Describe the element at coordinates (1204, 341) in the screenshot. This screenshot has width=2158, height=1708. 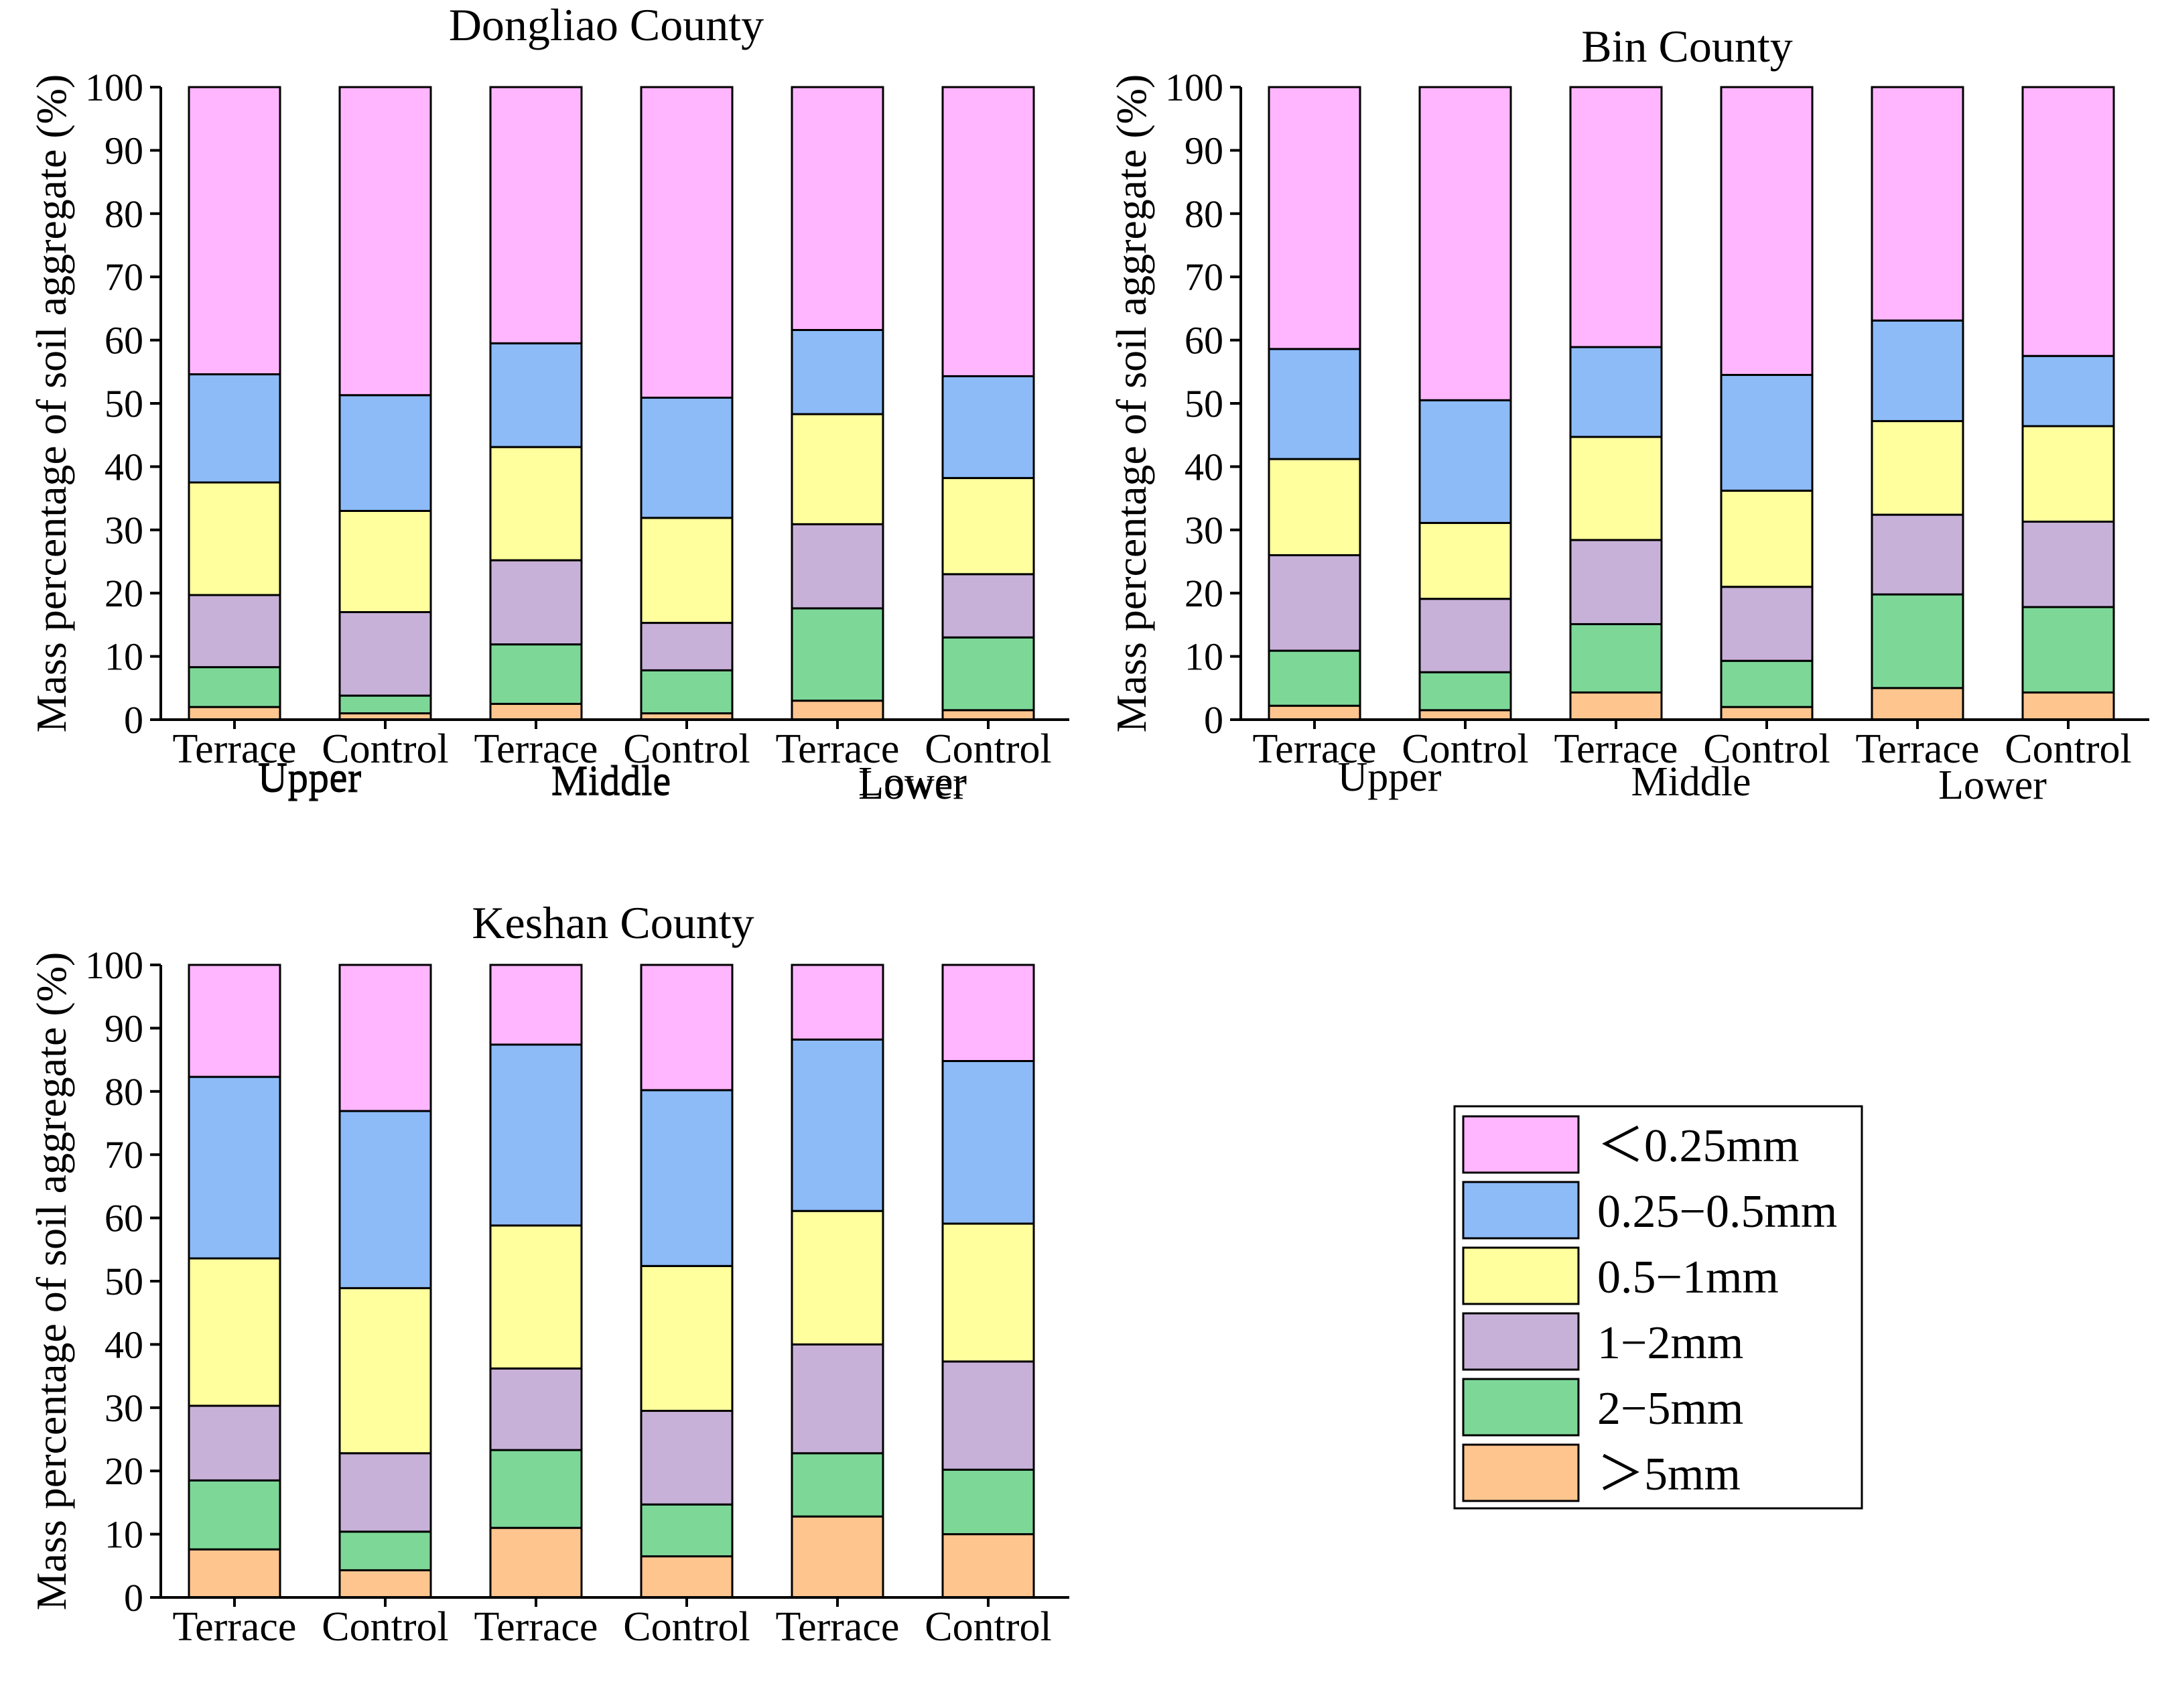
I see `y-tick-label: 60` at that location.